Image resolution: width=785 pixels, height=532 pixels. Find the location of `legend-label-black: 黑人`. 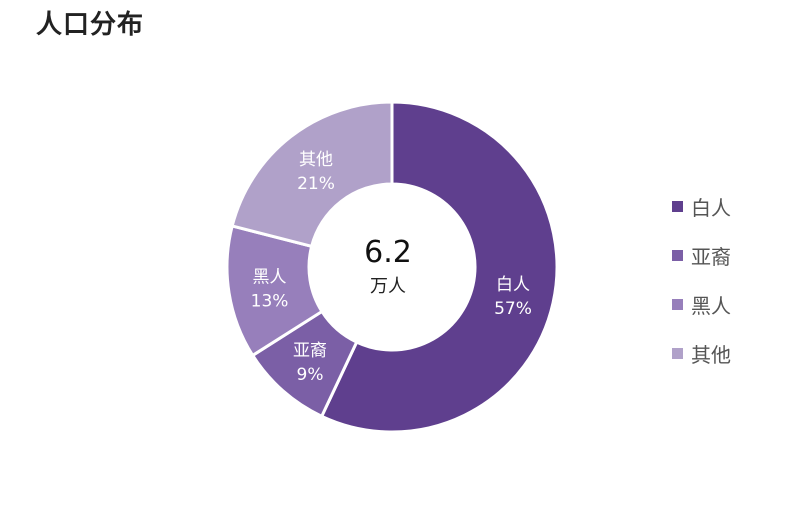

legend-label-black: 黑人 is located at coordinates (711, 306).